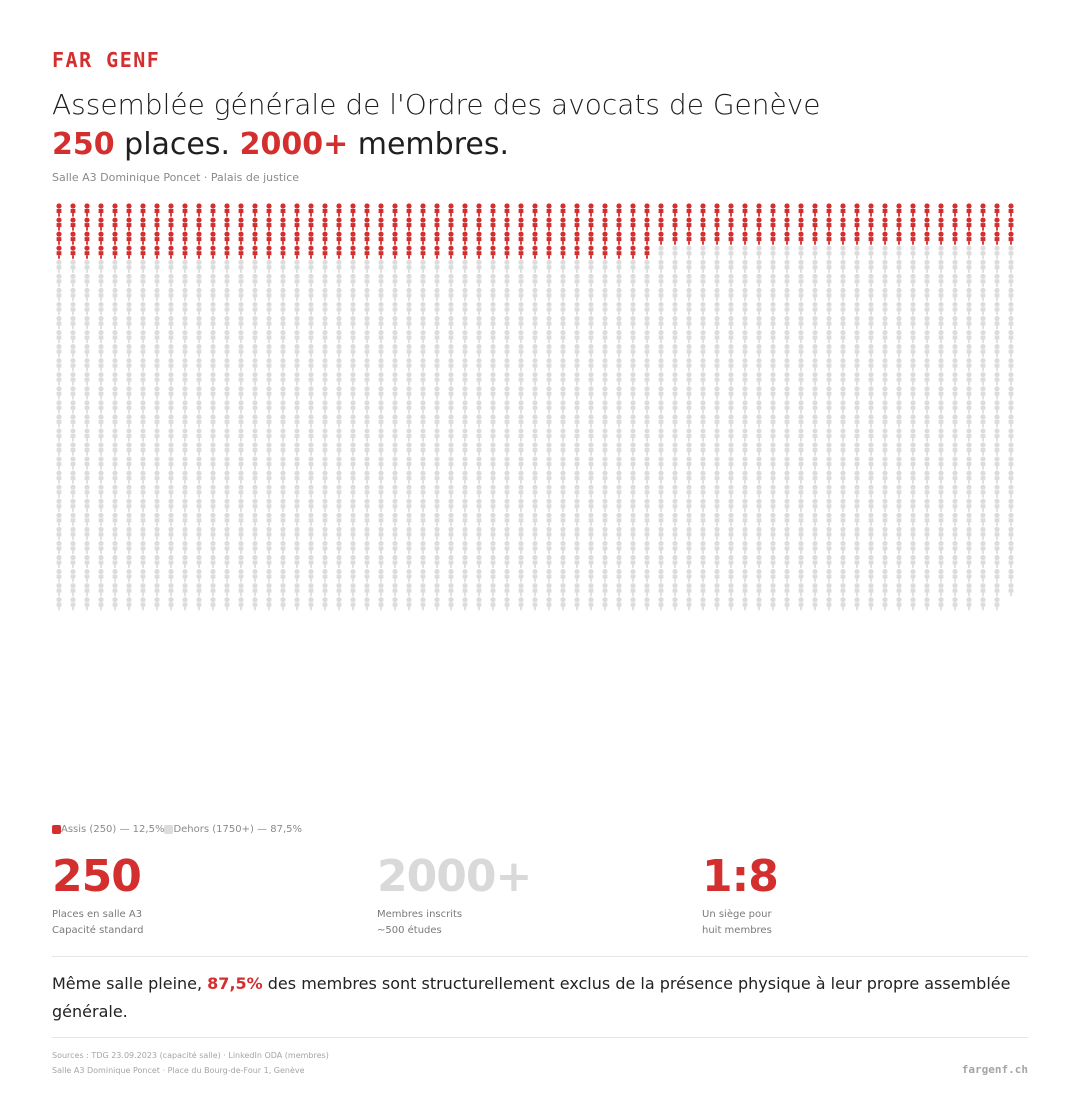  I want to click on stat-value: 1:8, so click(740, 876).